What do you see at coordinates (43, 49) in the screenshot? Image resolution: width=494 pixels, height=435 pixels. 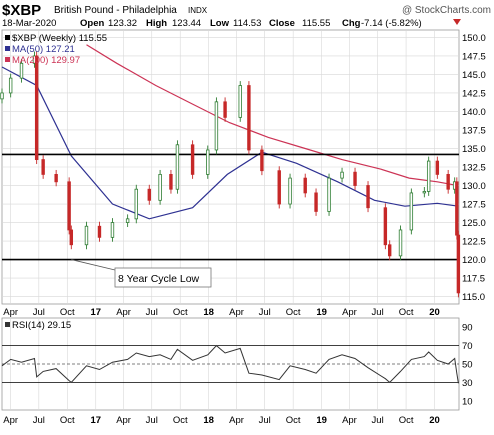 I see `legend-label: MA(50) 127.21` at bounding box center [43, 49].